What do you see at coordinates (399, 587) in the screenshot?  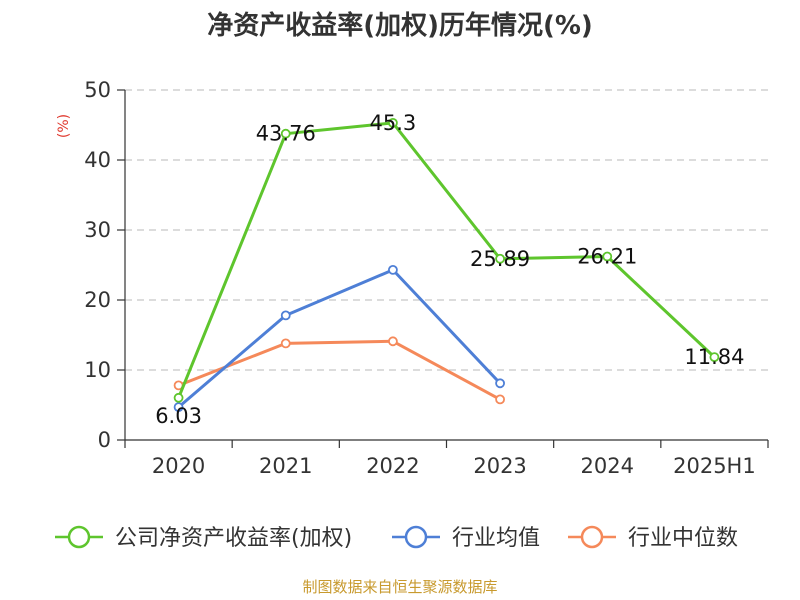 I see `data-source-note: 制图数据来自恒生聚源数据库` at bounding box center [399, 587].